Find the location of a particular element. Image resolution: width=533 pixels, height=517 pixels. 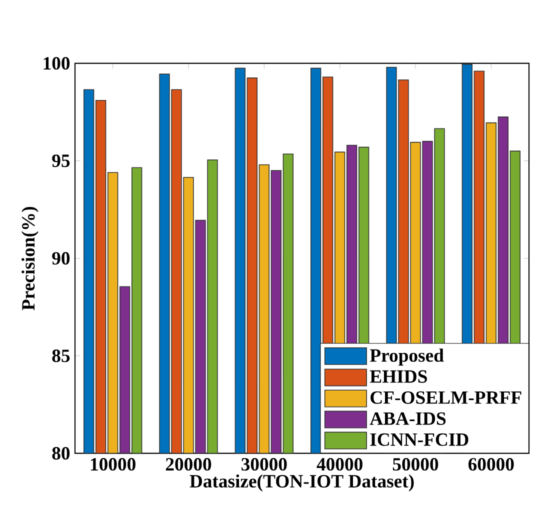

y-tick-label: 95 is located at coordinates (61, 161).